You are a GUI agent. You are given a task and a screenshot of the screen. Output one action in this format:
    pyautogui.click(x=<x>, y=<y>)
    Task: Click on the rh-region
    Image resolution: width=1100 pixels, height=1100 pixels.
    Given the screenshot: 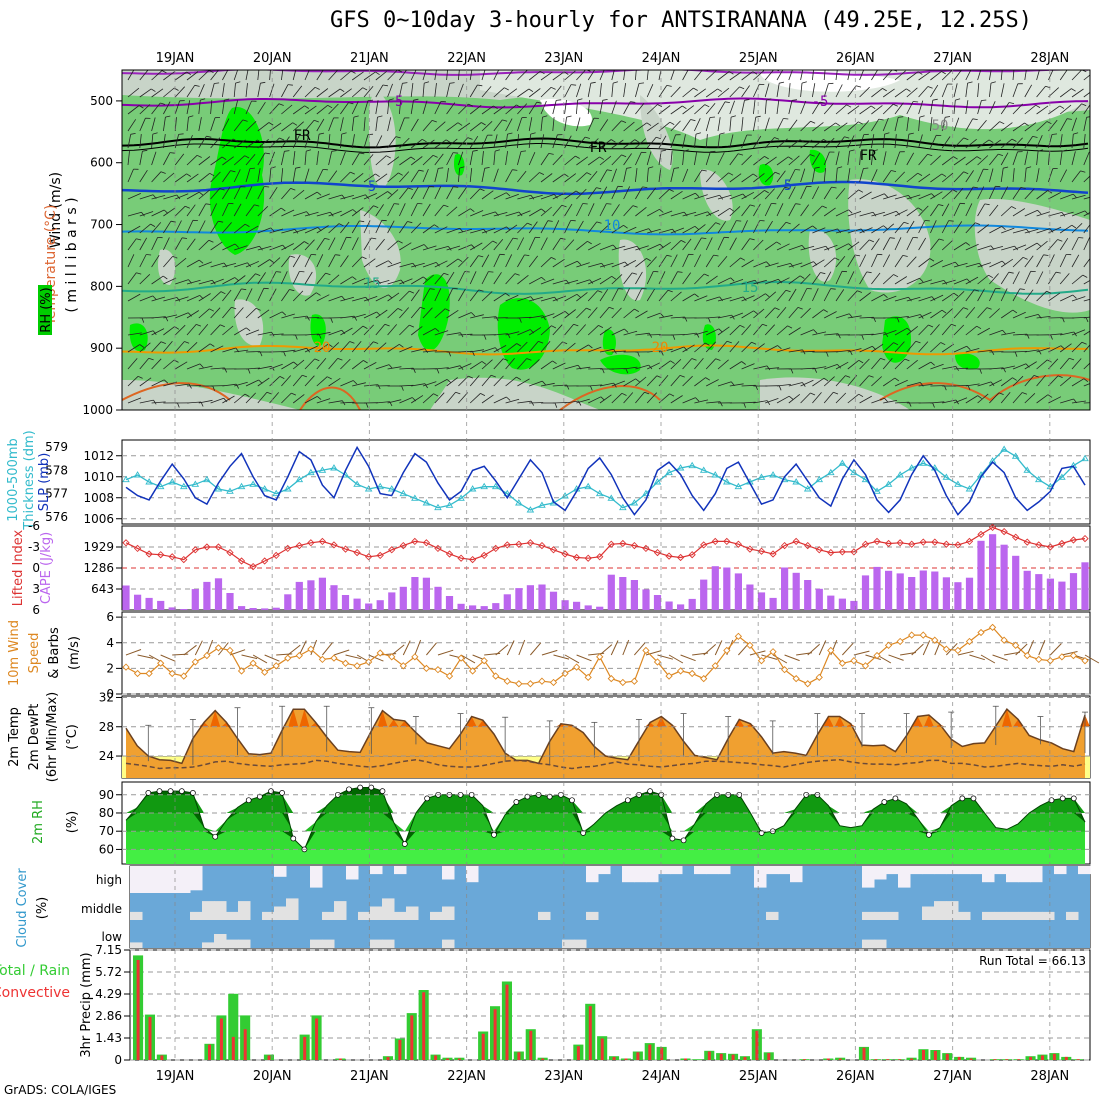 What is the action you would take?
    pyautogui.click(x=211, y=395)
    